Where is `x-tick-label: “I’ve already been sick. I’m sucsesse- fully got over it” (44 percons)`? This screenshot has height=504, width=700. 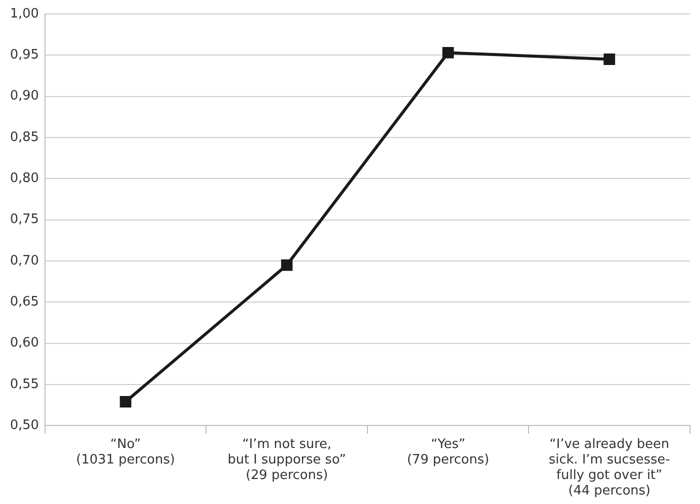
x-tick-label: “I’ve already been sick. I’m sucsesse- fully got over it” (44 percons) is located at coordinates (609, 467).